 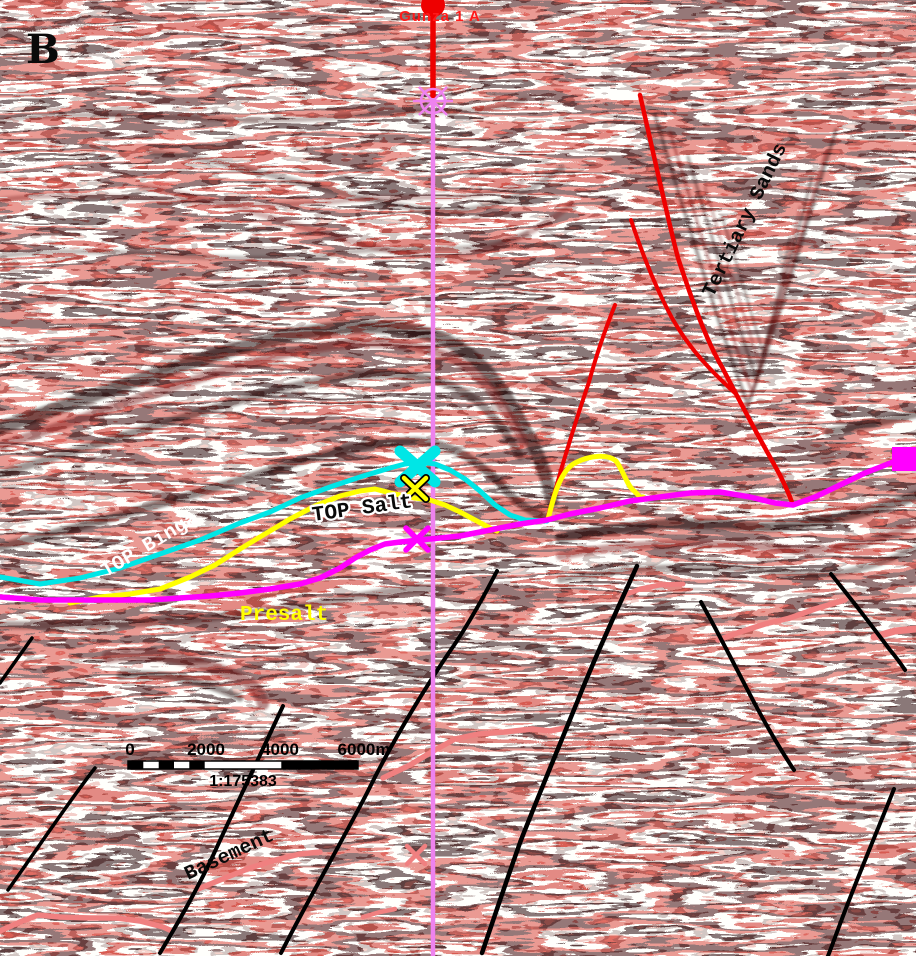 I want to click on panel-label: B, so click(x=43, y=49).